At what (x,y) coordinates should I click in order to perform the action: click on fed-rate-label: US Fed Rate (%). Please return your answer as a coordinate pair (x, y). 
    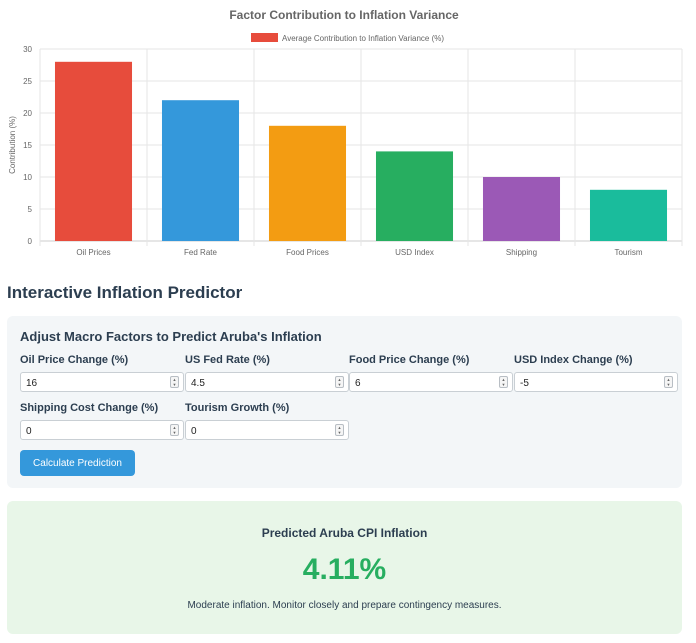
    Looking at the image, I should click on (227, 360).